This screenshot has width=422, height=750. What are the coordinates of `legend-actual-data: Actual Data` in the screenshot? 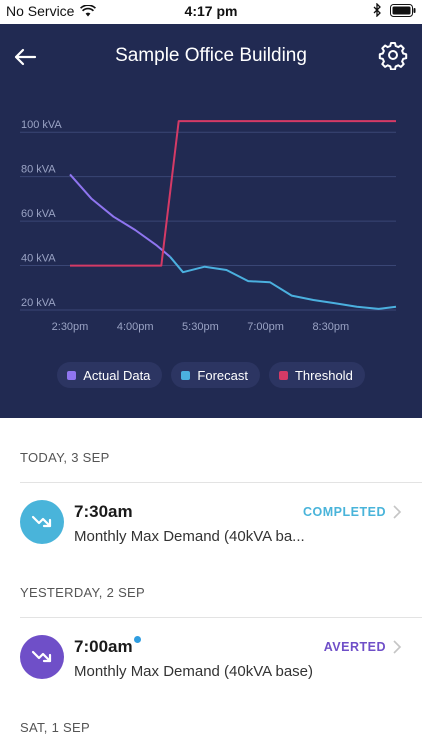 It's located at (110, 375).